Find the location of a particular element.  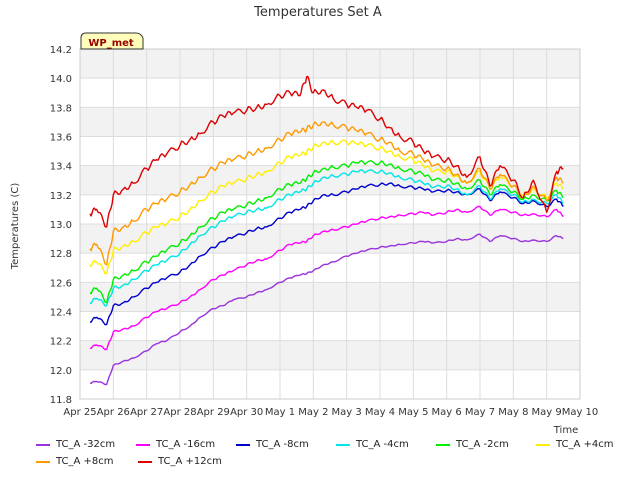

x-tick-label: Apr 28 is located at coordinates (179, 412).